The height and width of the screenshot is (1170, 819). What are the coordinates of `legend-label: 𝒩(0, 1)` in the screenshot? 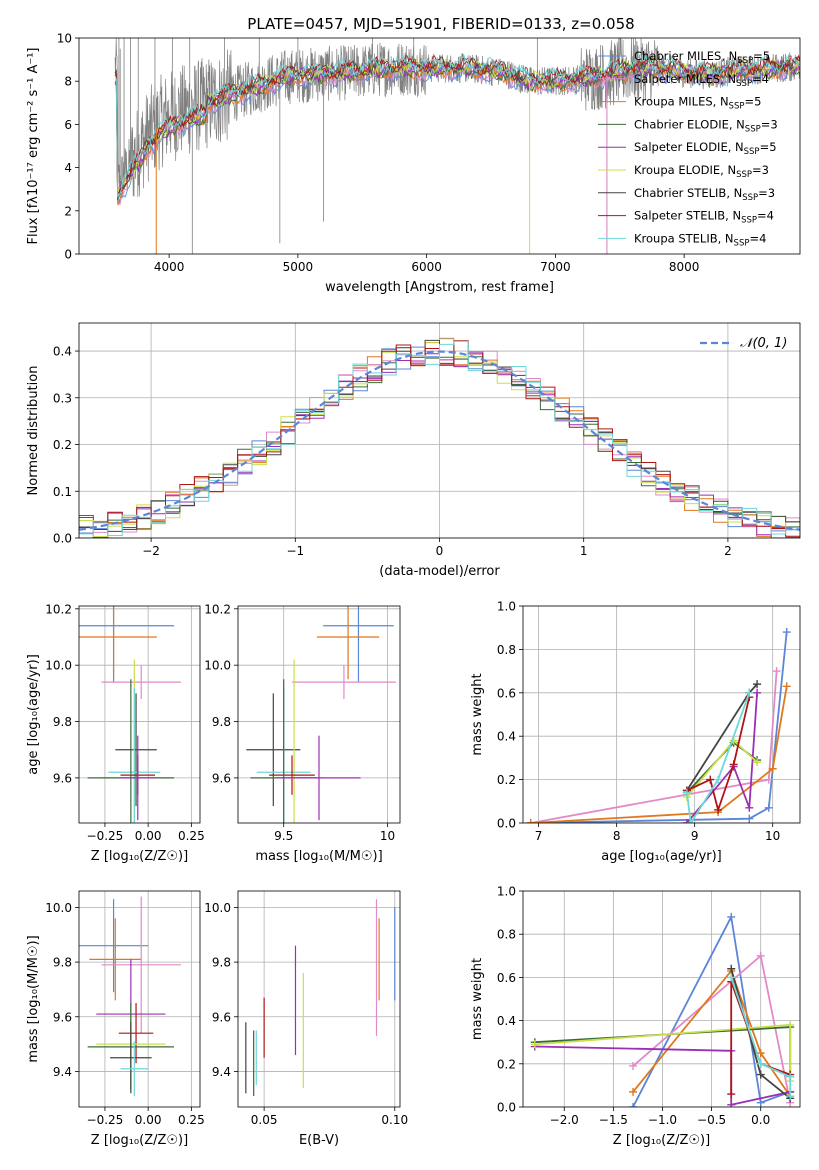 It's located at (763, 343).